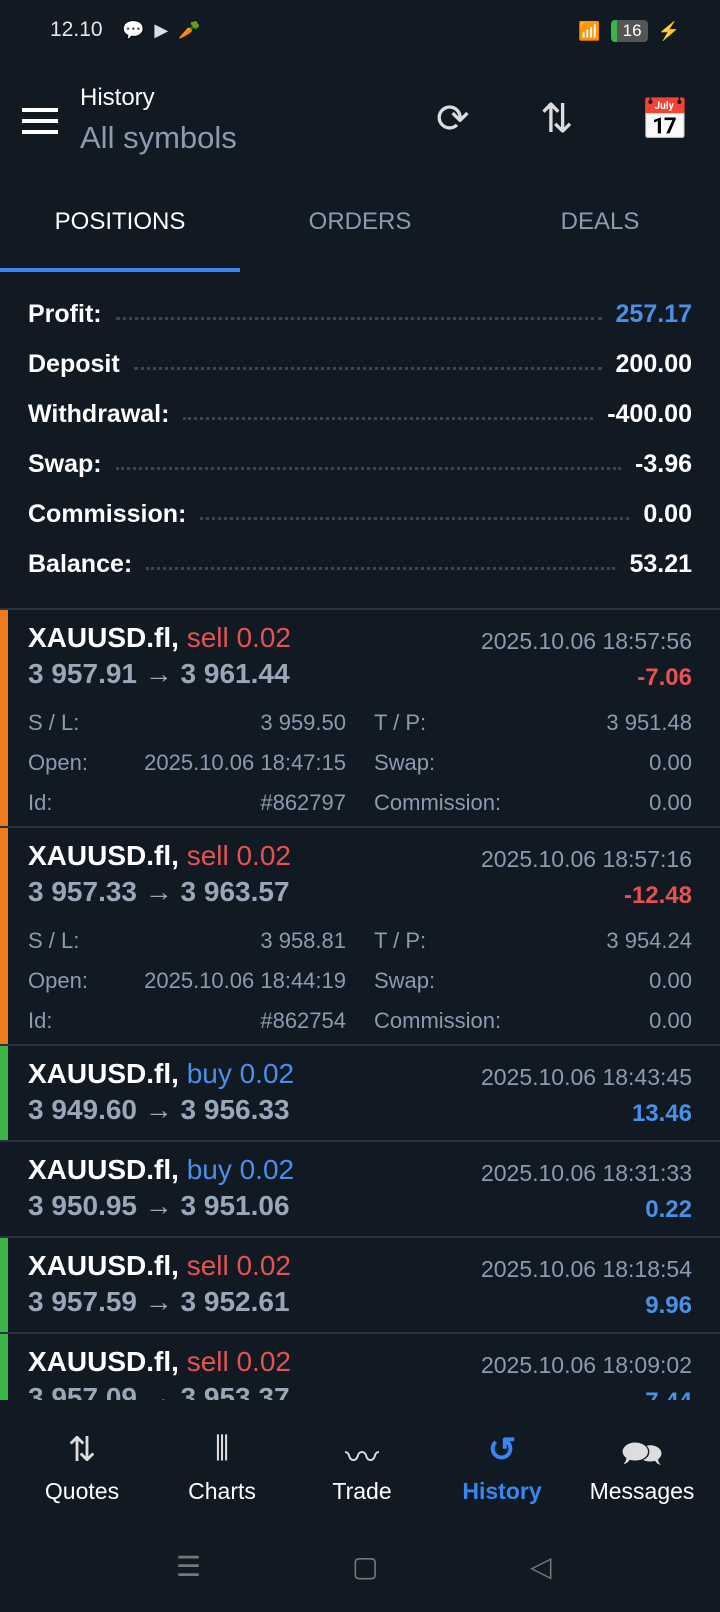  I want to click on nav-label: Messages, so click(642, 1491).